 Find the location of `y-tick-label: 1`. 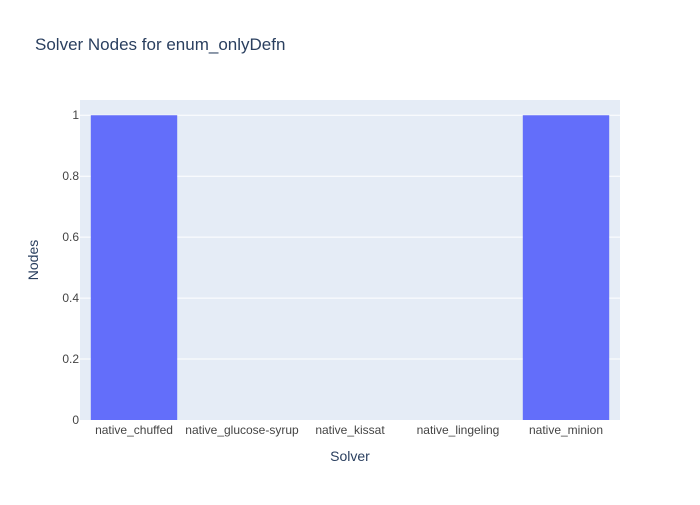

y-tick-label: 1 is located at coordinates (75, 115).